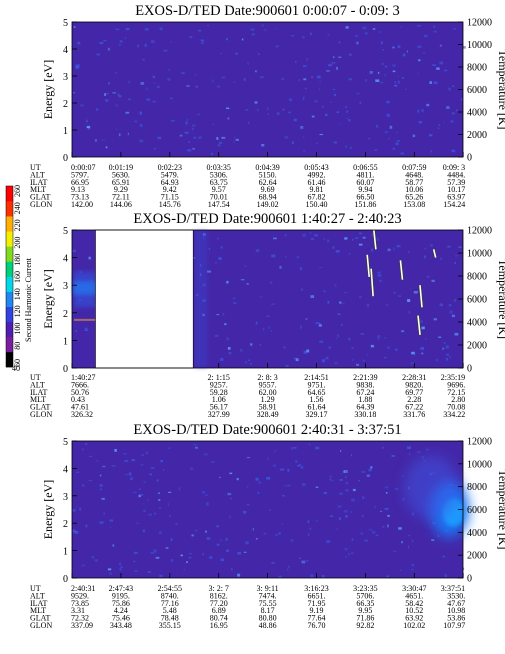  What do you see at coordinates (219, 174) in the screenshot?
I see `table-cell: 5306.` at bounding box center [219, 174].